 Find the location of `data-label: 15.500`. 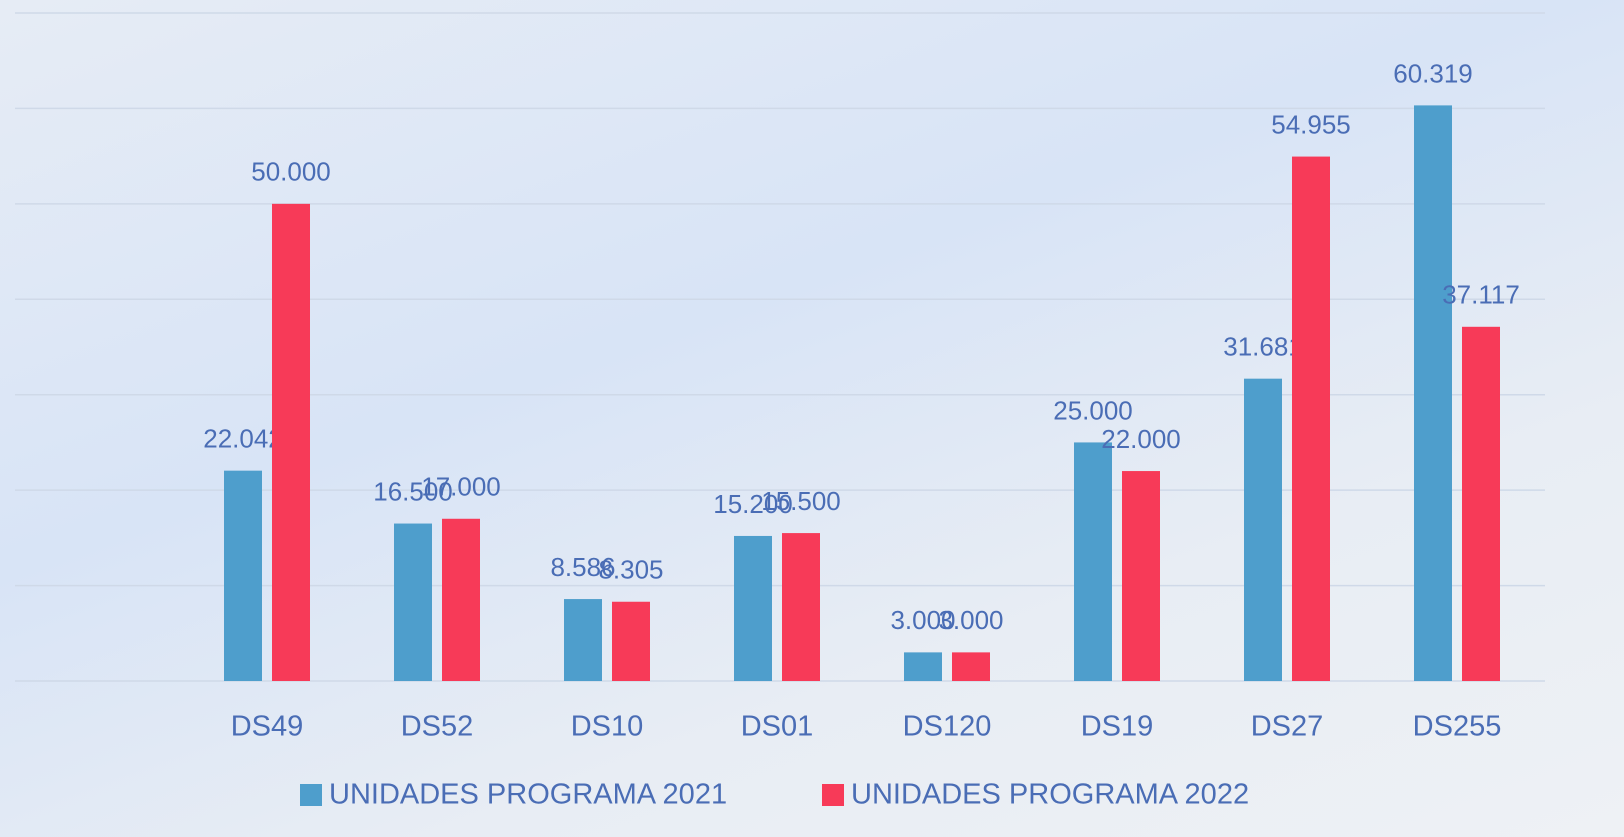

data-label: 15.500 is located at coordinates (801, 501).